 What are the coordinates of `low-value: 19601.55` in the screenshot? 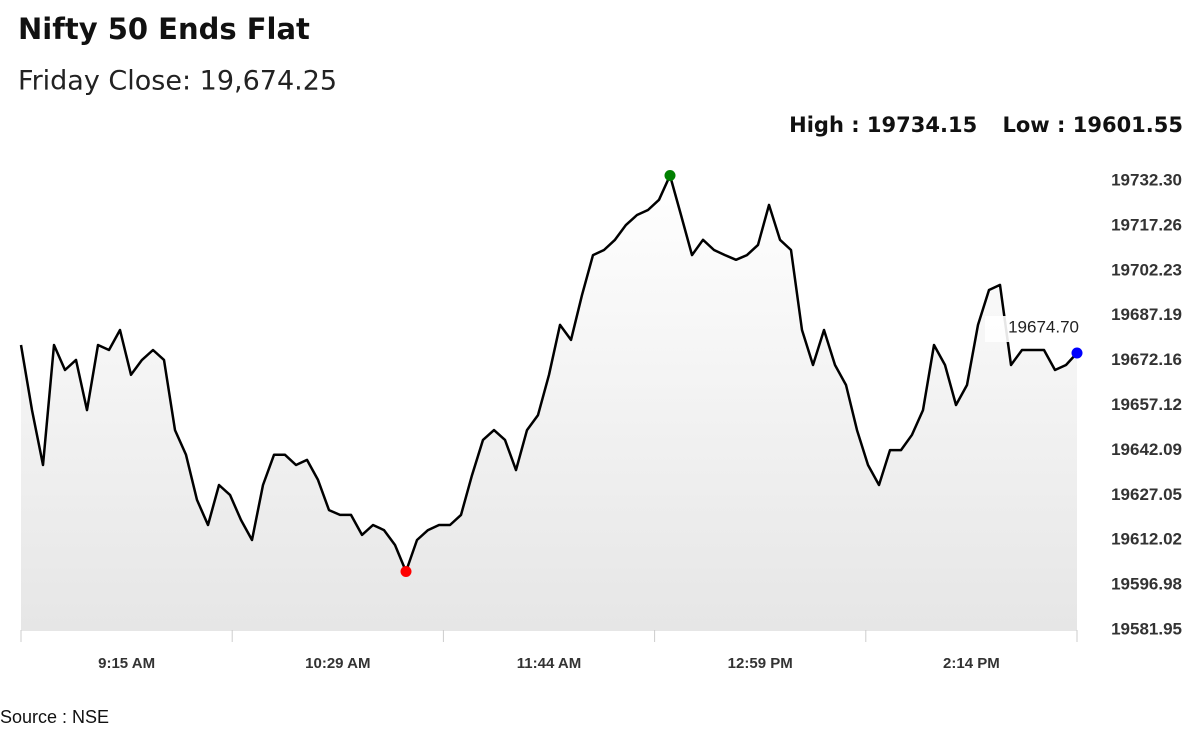 It's located at (1128, 125).